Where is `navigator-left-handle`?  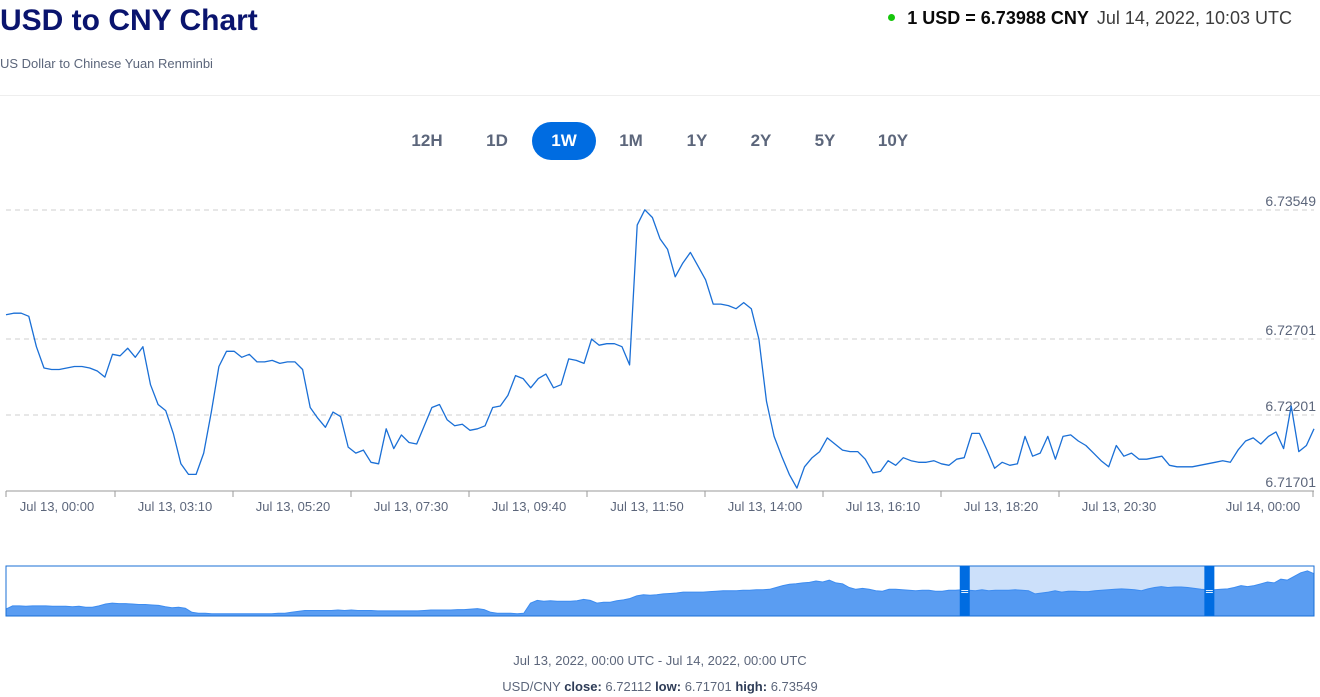
navigator-left-handle is located at coordinates (964, 591).